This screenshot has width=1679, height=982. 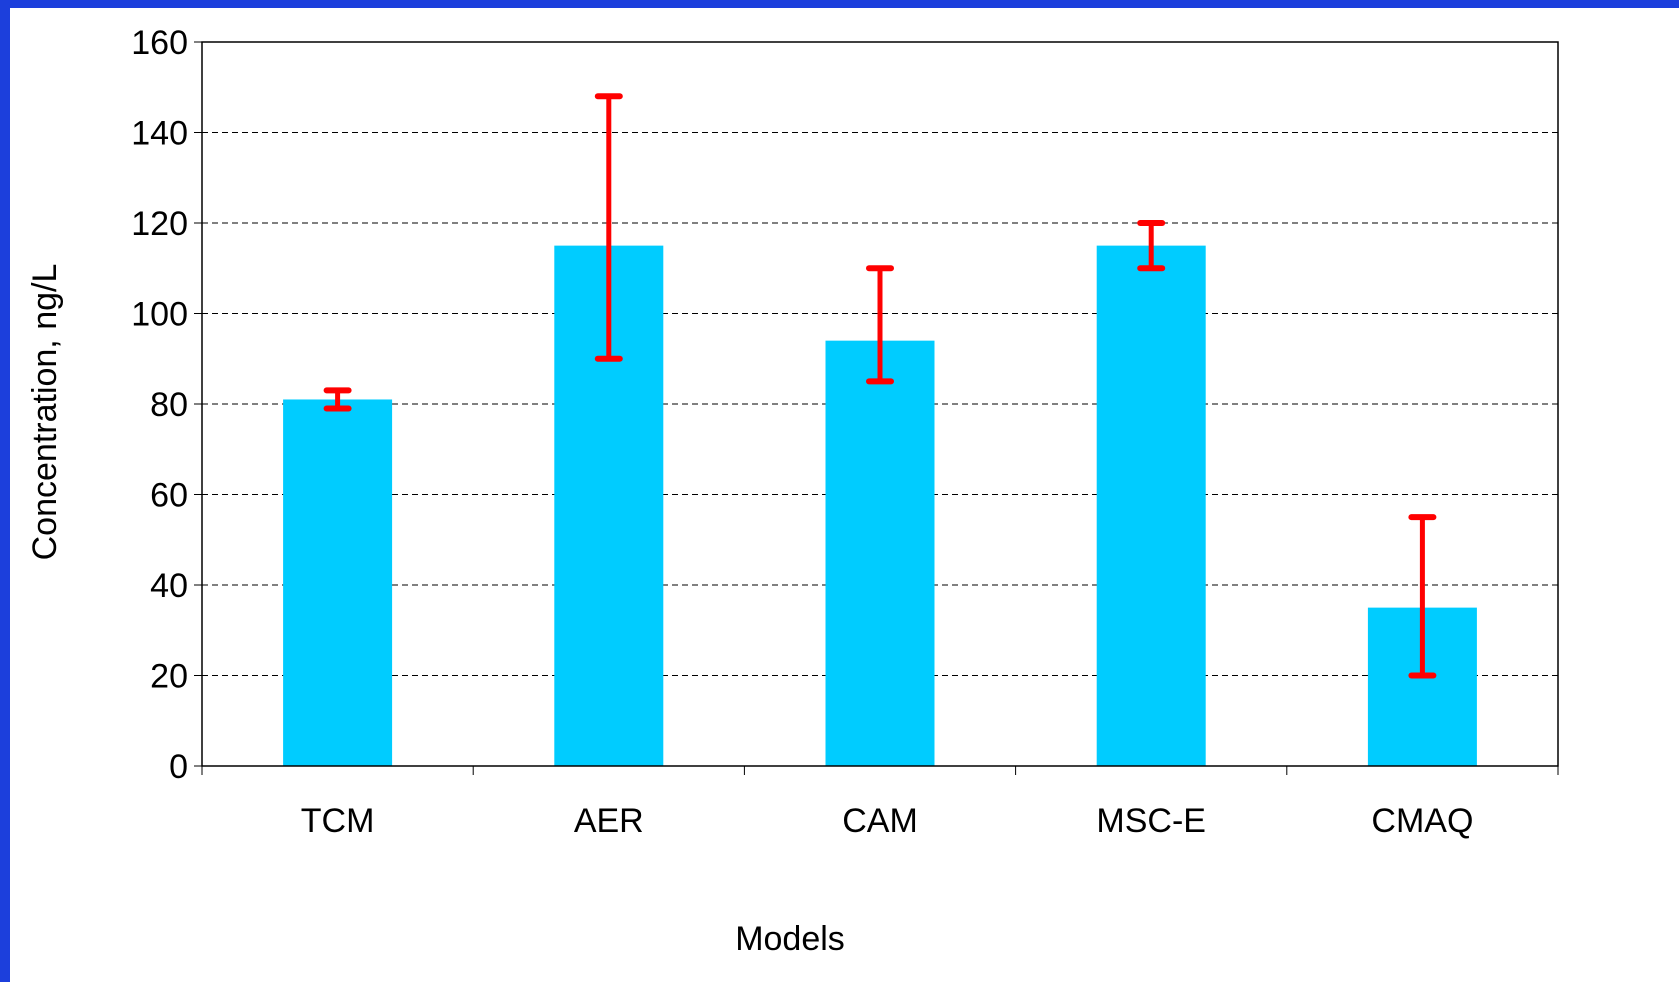 What do you see at coordinates (880, 325) in the screenshot?
I see `error-bar-cam` at bounding box center [880, 325].